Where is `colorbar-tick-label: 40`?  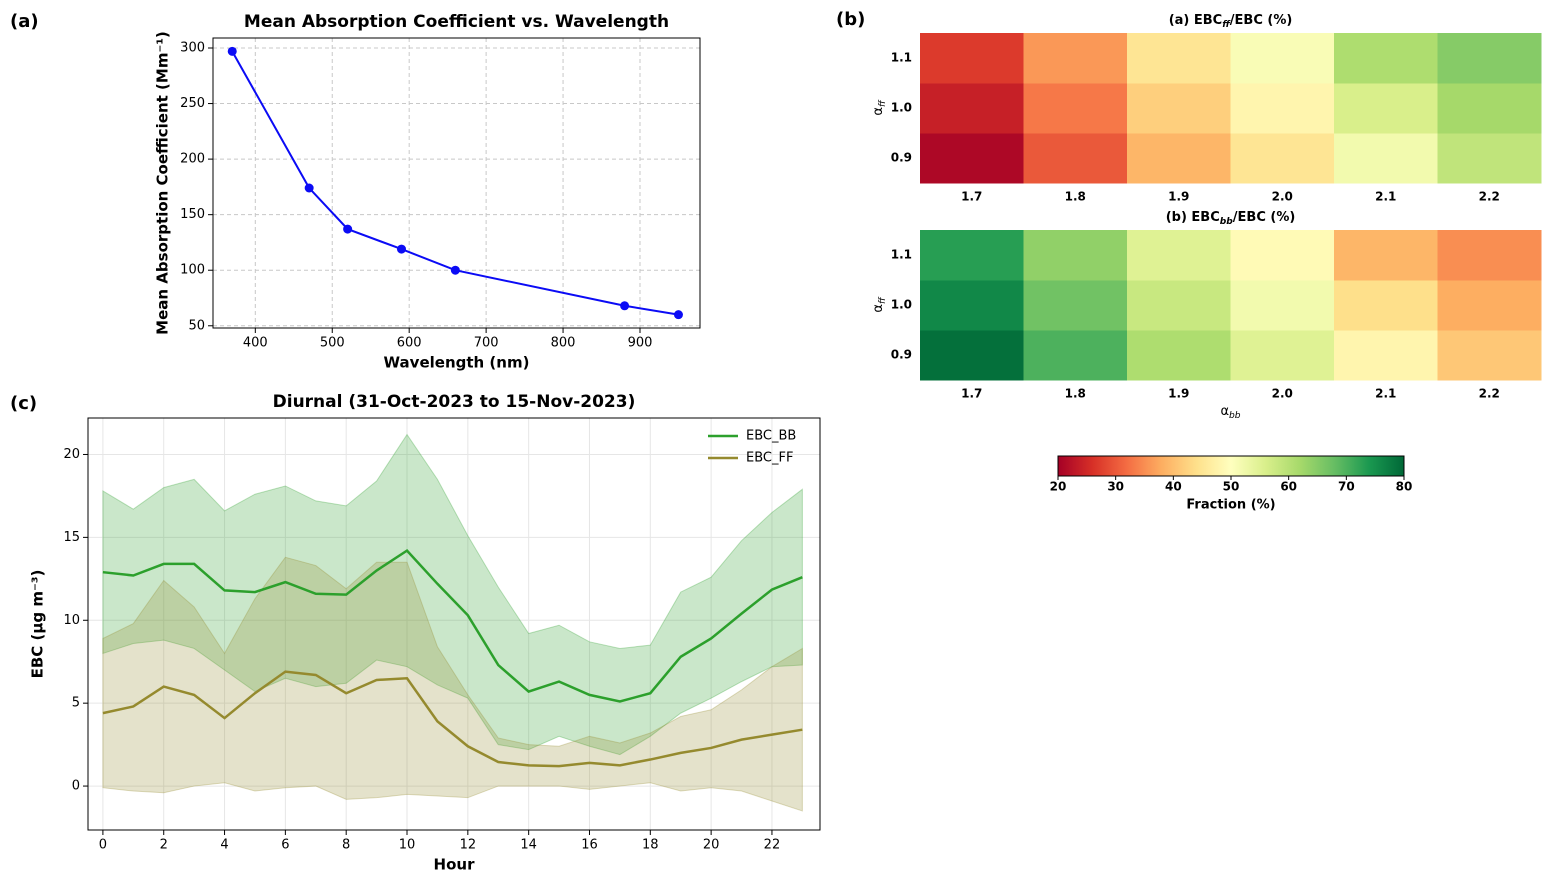 colorbar-tick-label: 40 is located at coordinates (1173, 487).